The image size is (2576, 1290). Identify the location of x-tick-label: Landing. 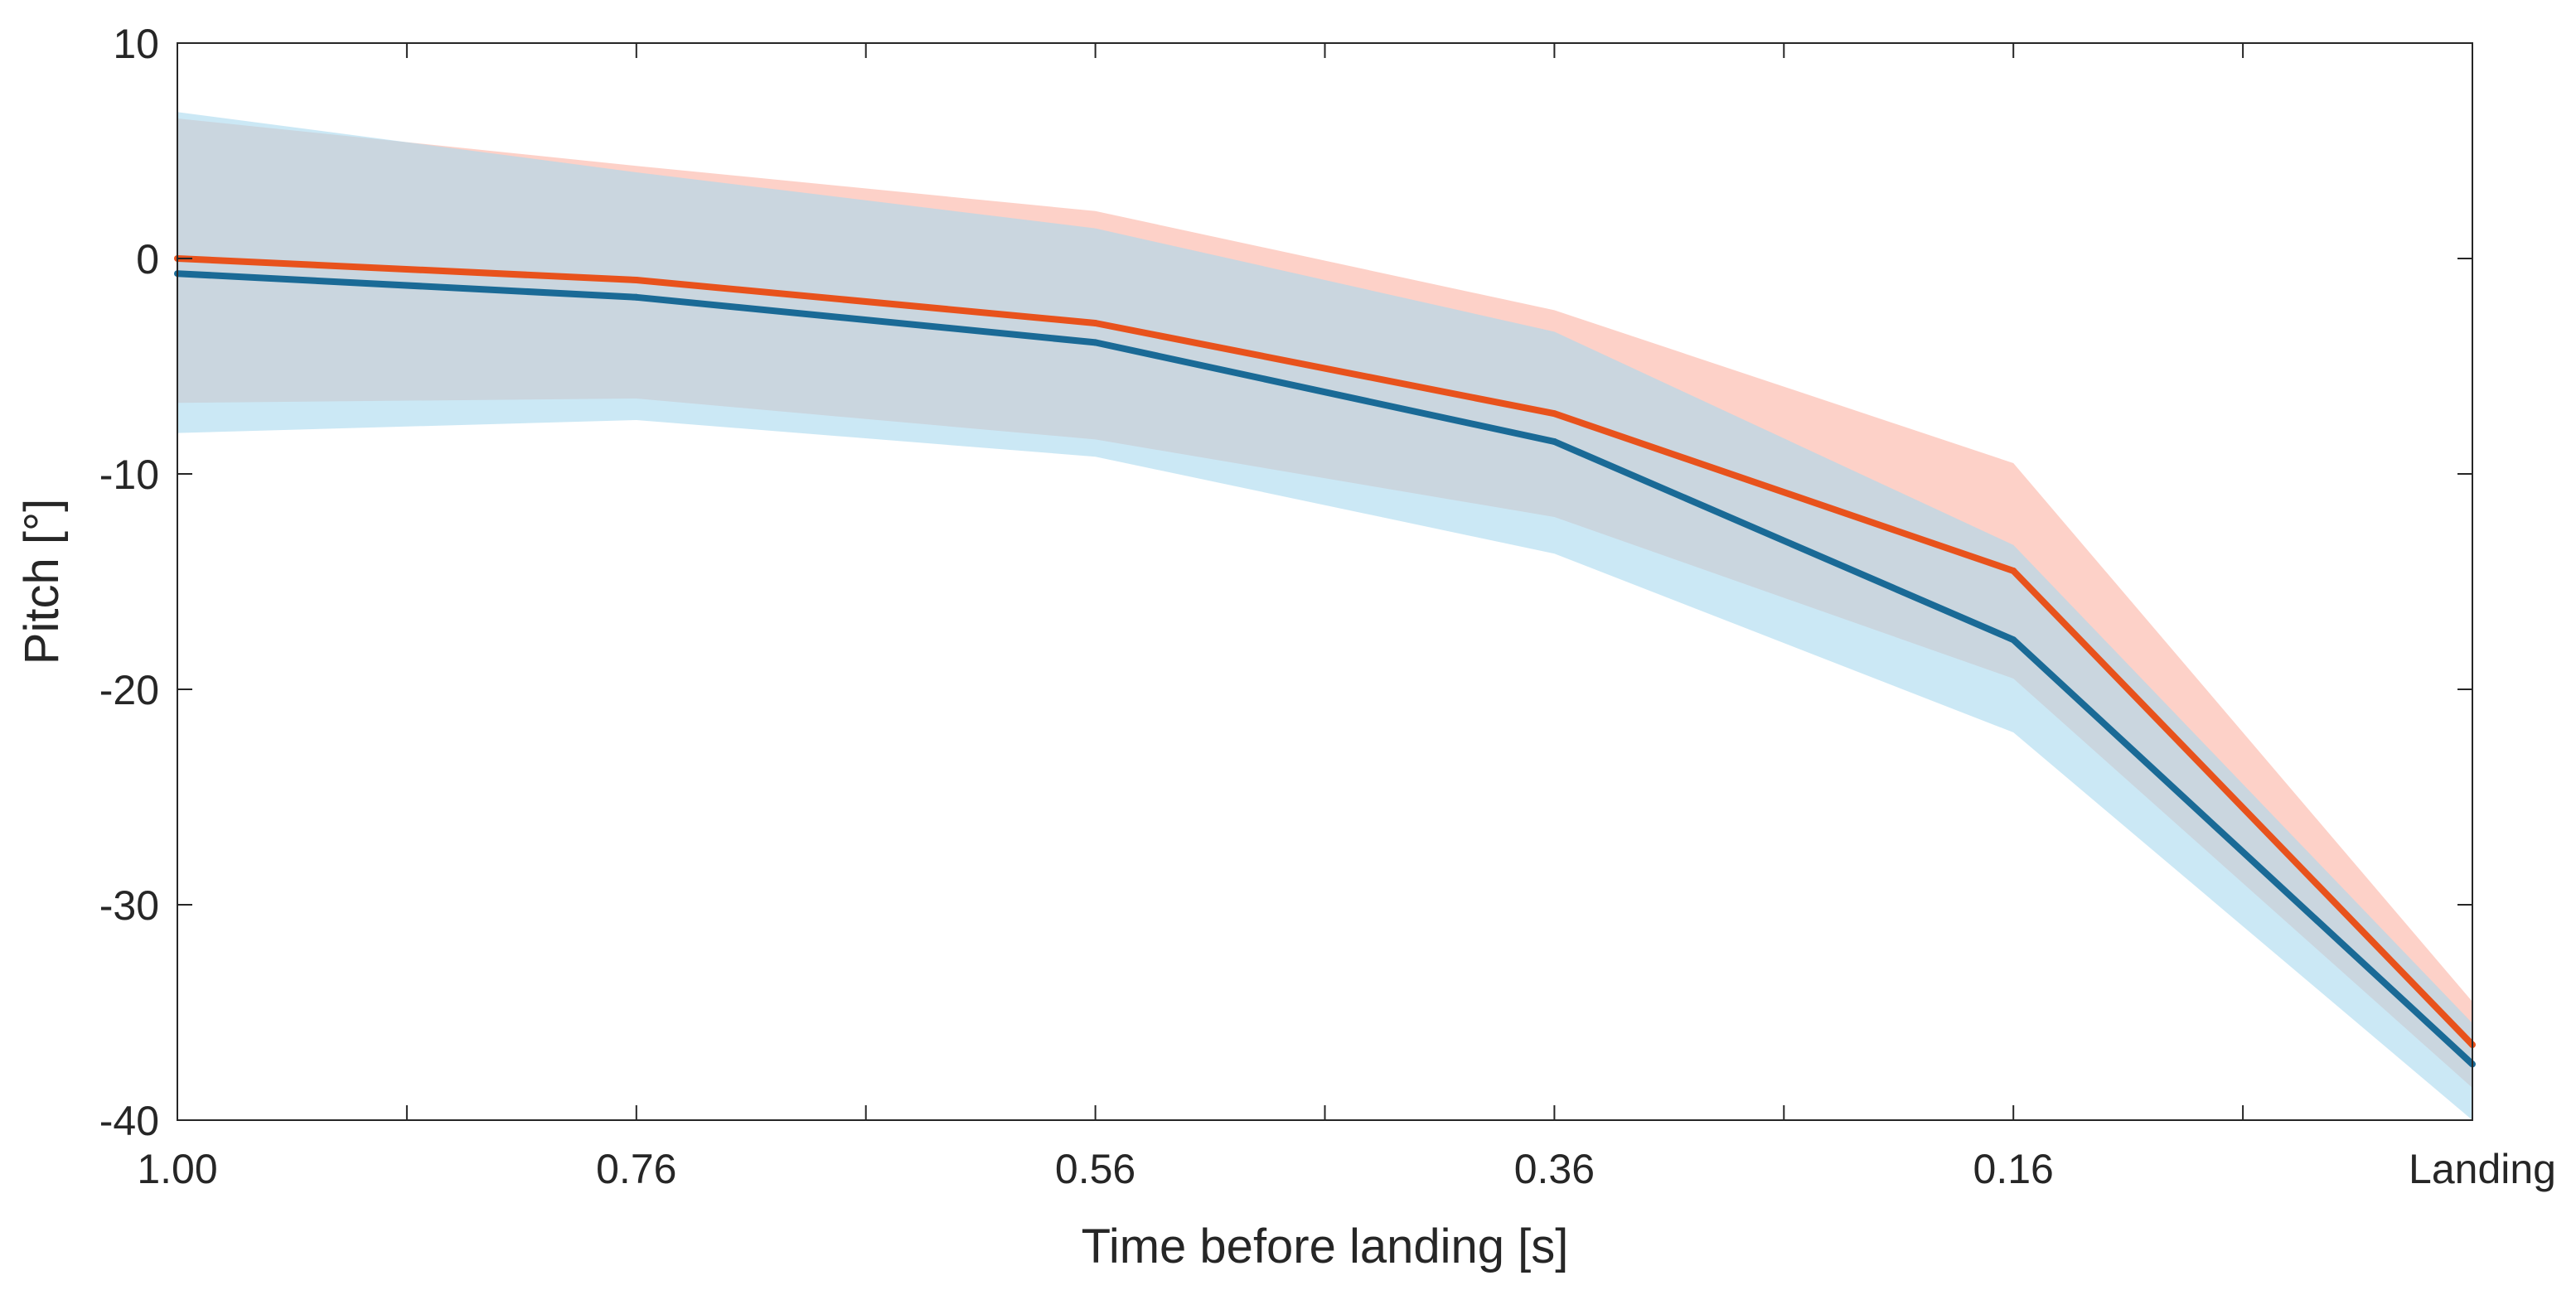
(2482, 1169).